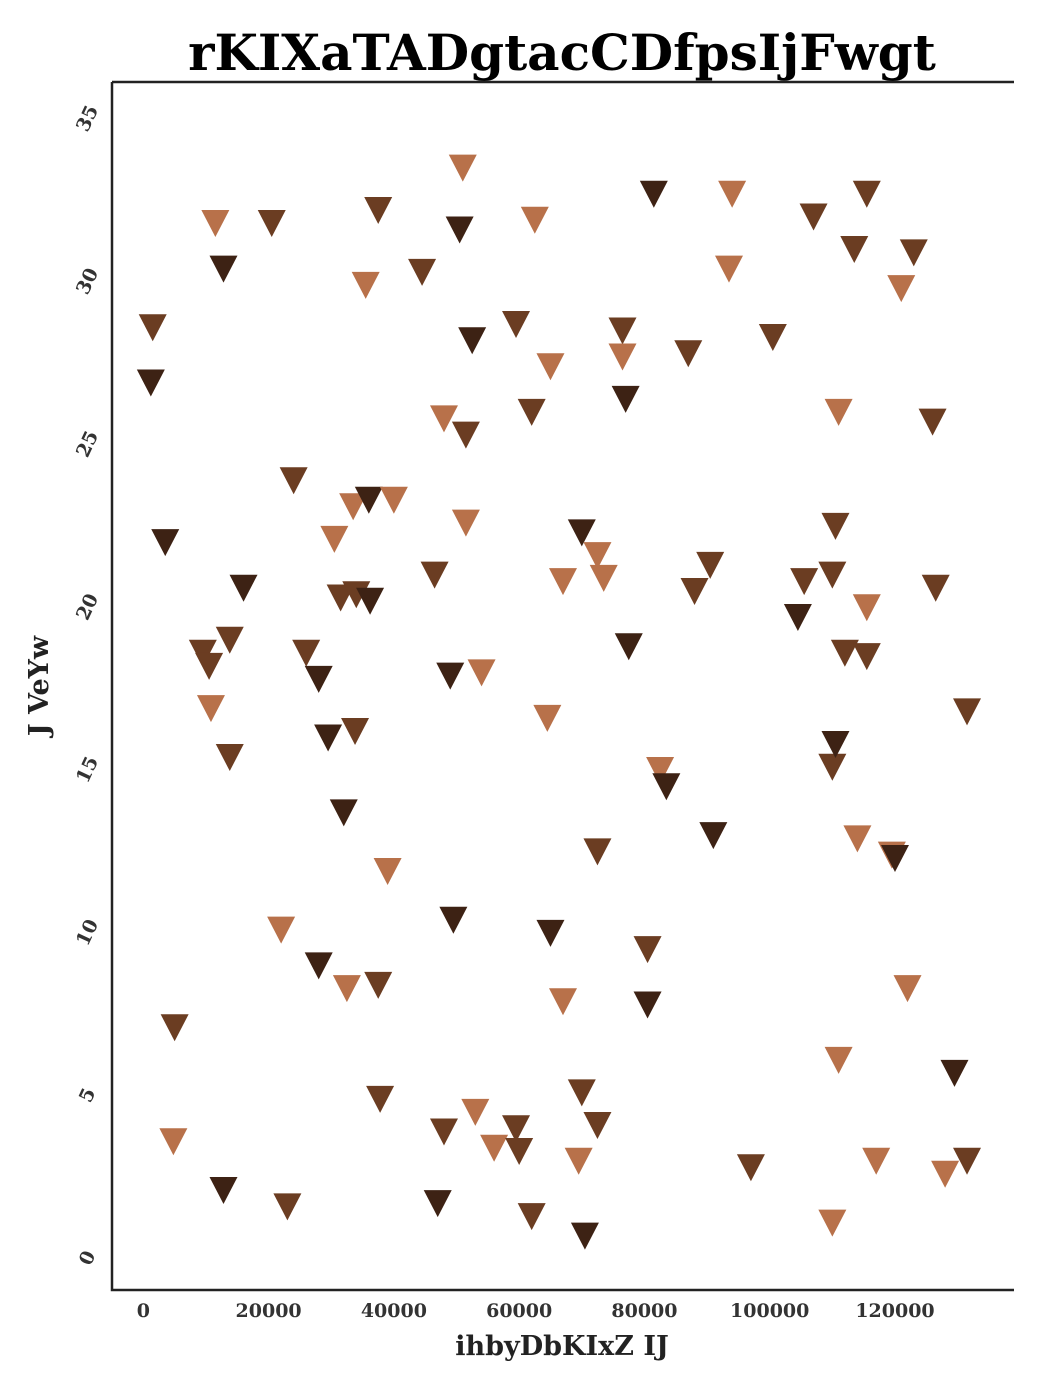  I want to click on chart-title: rKIXaTADgtacCDfpsIjFwgt, so click(562, 52).